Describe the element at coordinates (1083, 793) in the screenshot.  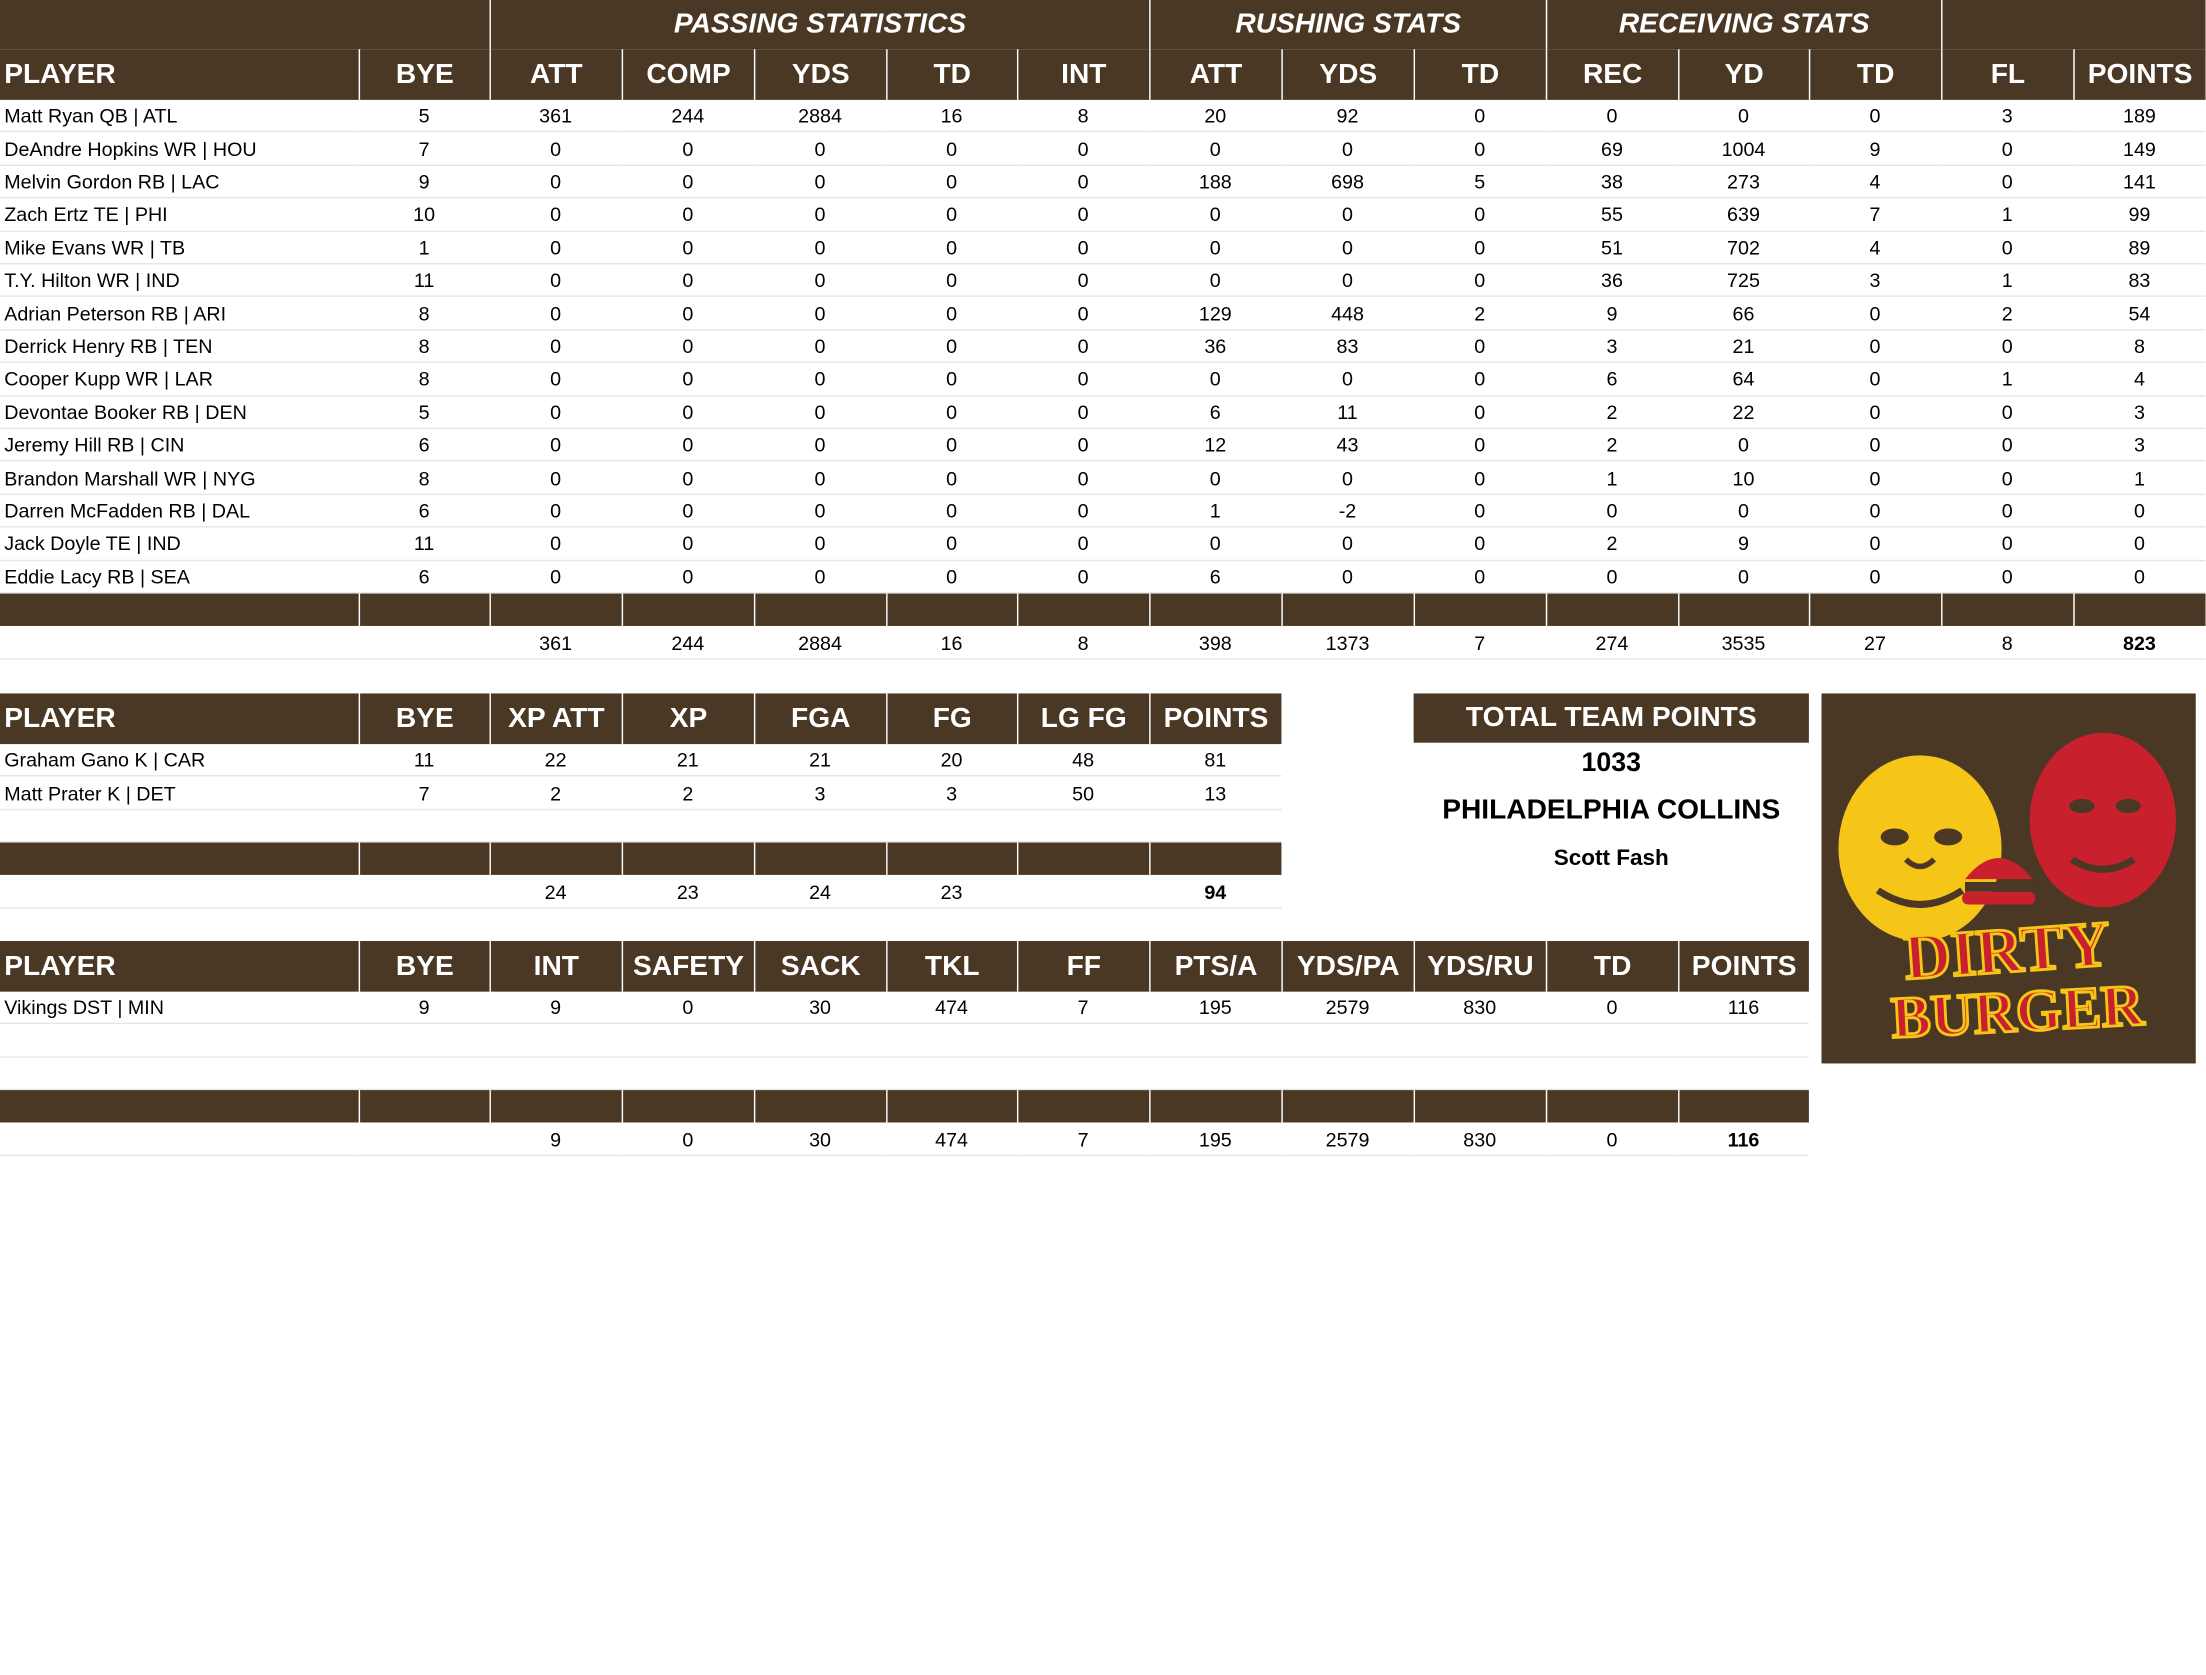
I see `stat-cell: 50` at that location.